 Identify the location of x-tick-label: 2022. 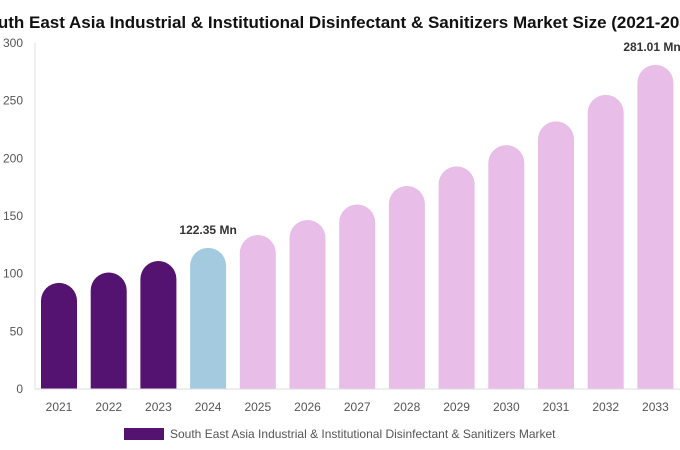
(108, 407).